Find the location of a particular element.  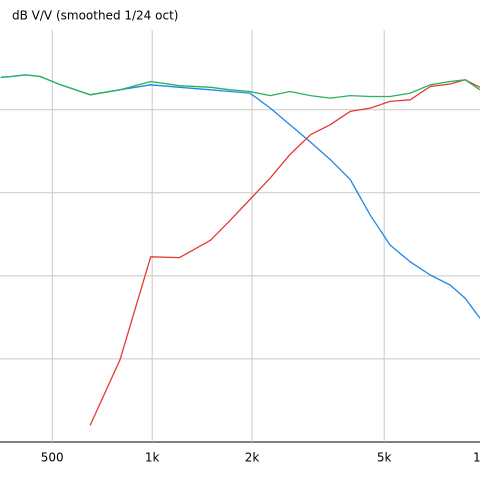

x-tick-label: 500 is located at coordinates (52, 458).